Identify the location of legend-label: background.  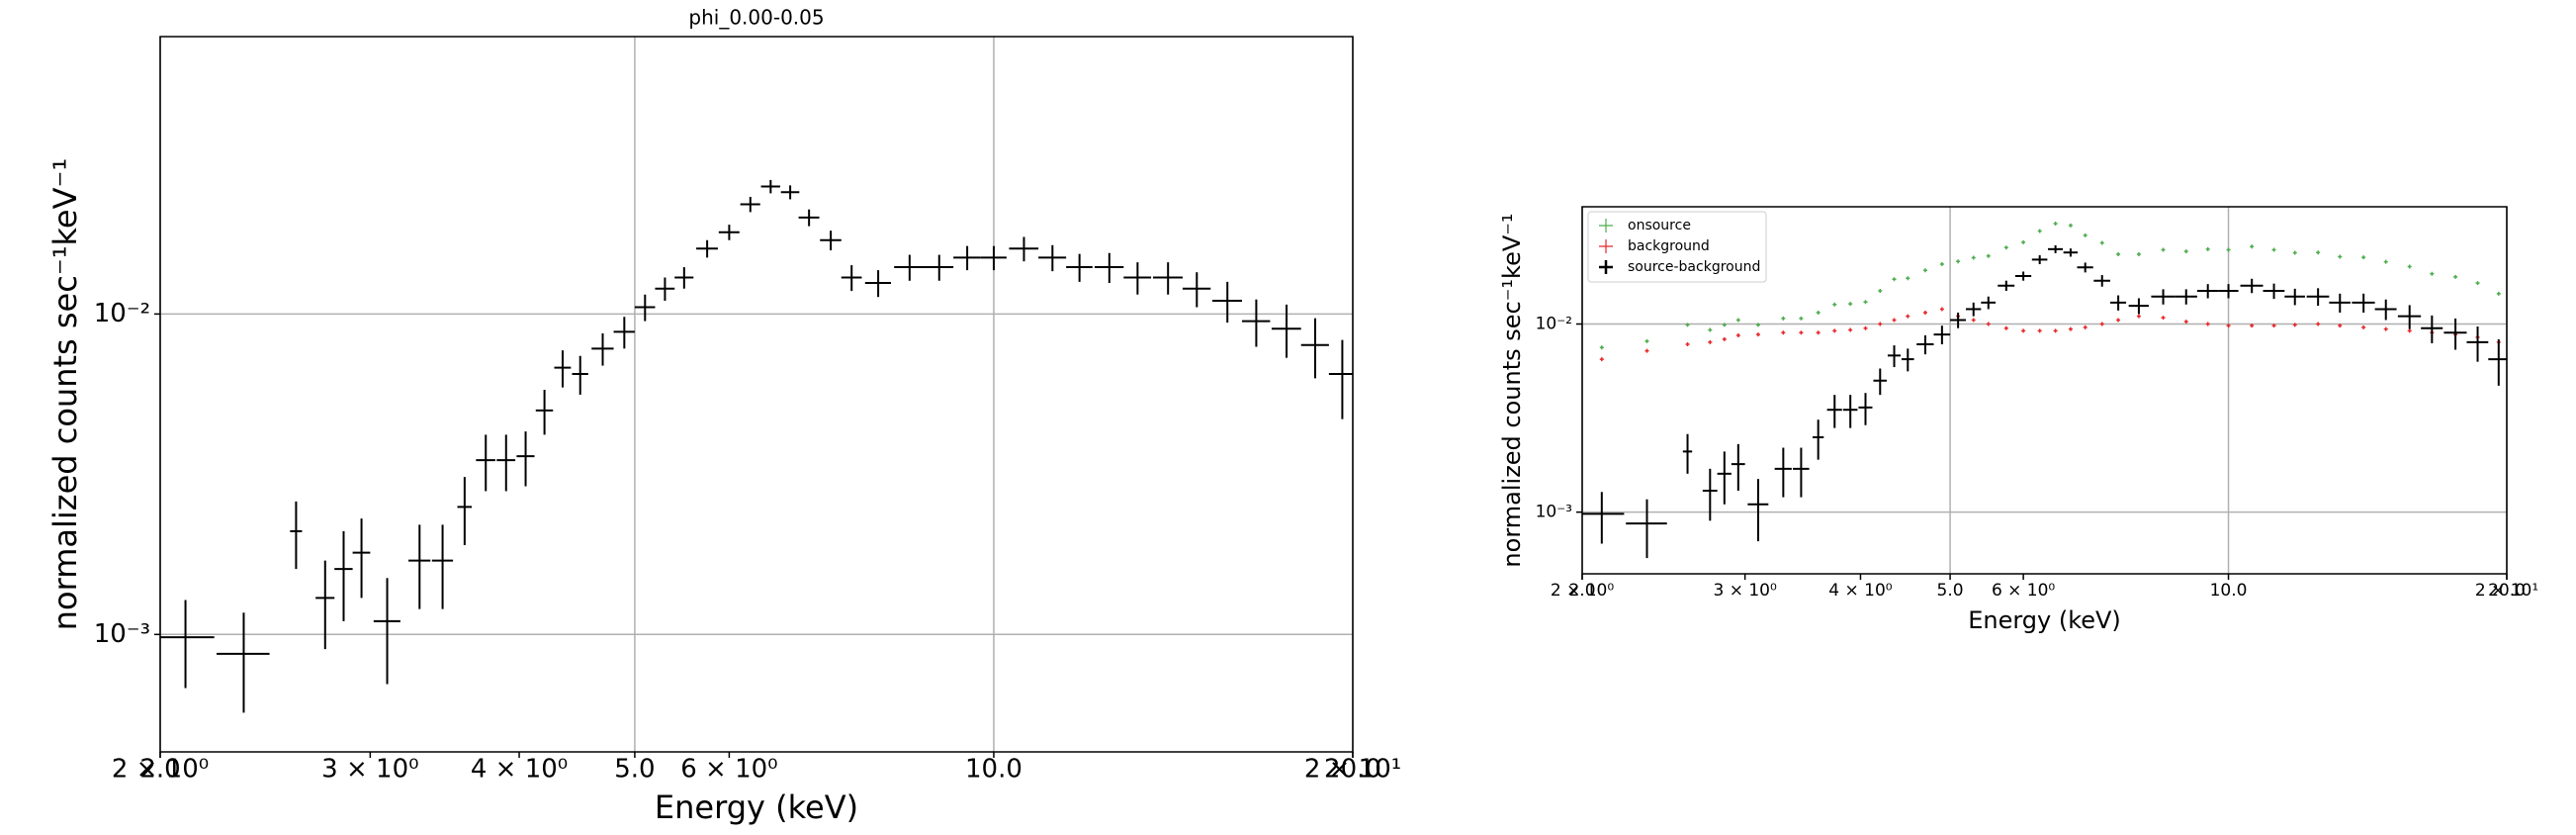
(1669, 246).